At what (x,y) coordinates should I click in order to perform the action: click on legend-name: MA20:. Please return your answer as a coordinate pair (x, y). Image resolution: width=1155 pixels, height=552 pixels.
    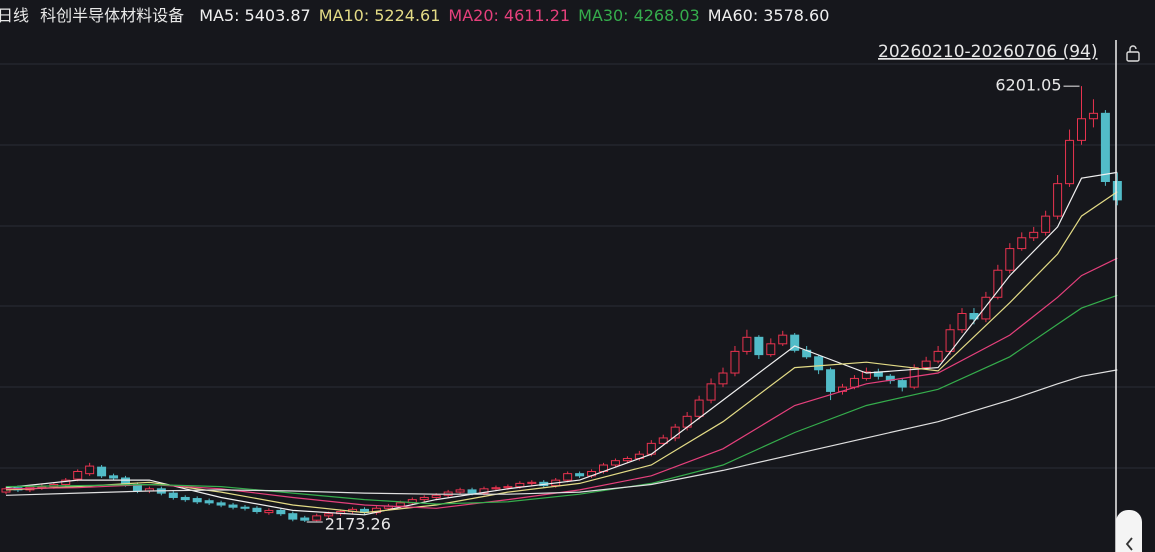
    Looking at the image, I should click on (473, 15).